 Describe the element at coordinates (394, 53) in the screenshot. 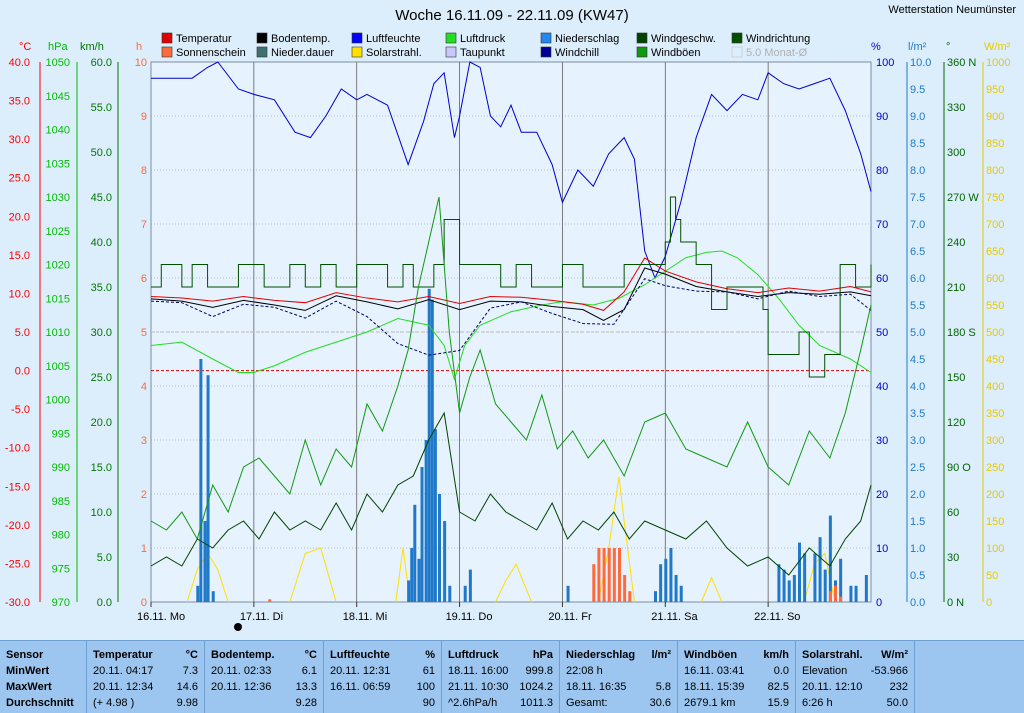

I see `legend-label: Solarstrahl.` at that location.